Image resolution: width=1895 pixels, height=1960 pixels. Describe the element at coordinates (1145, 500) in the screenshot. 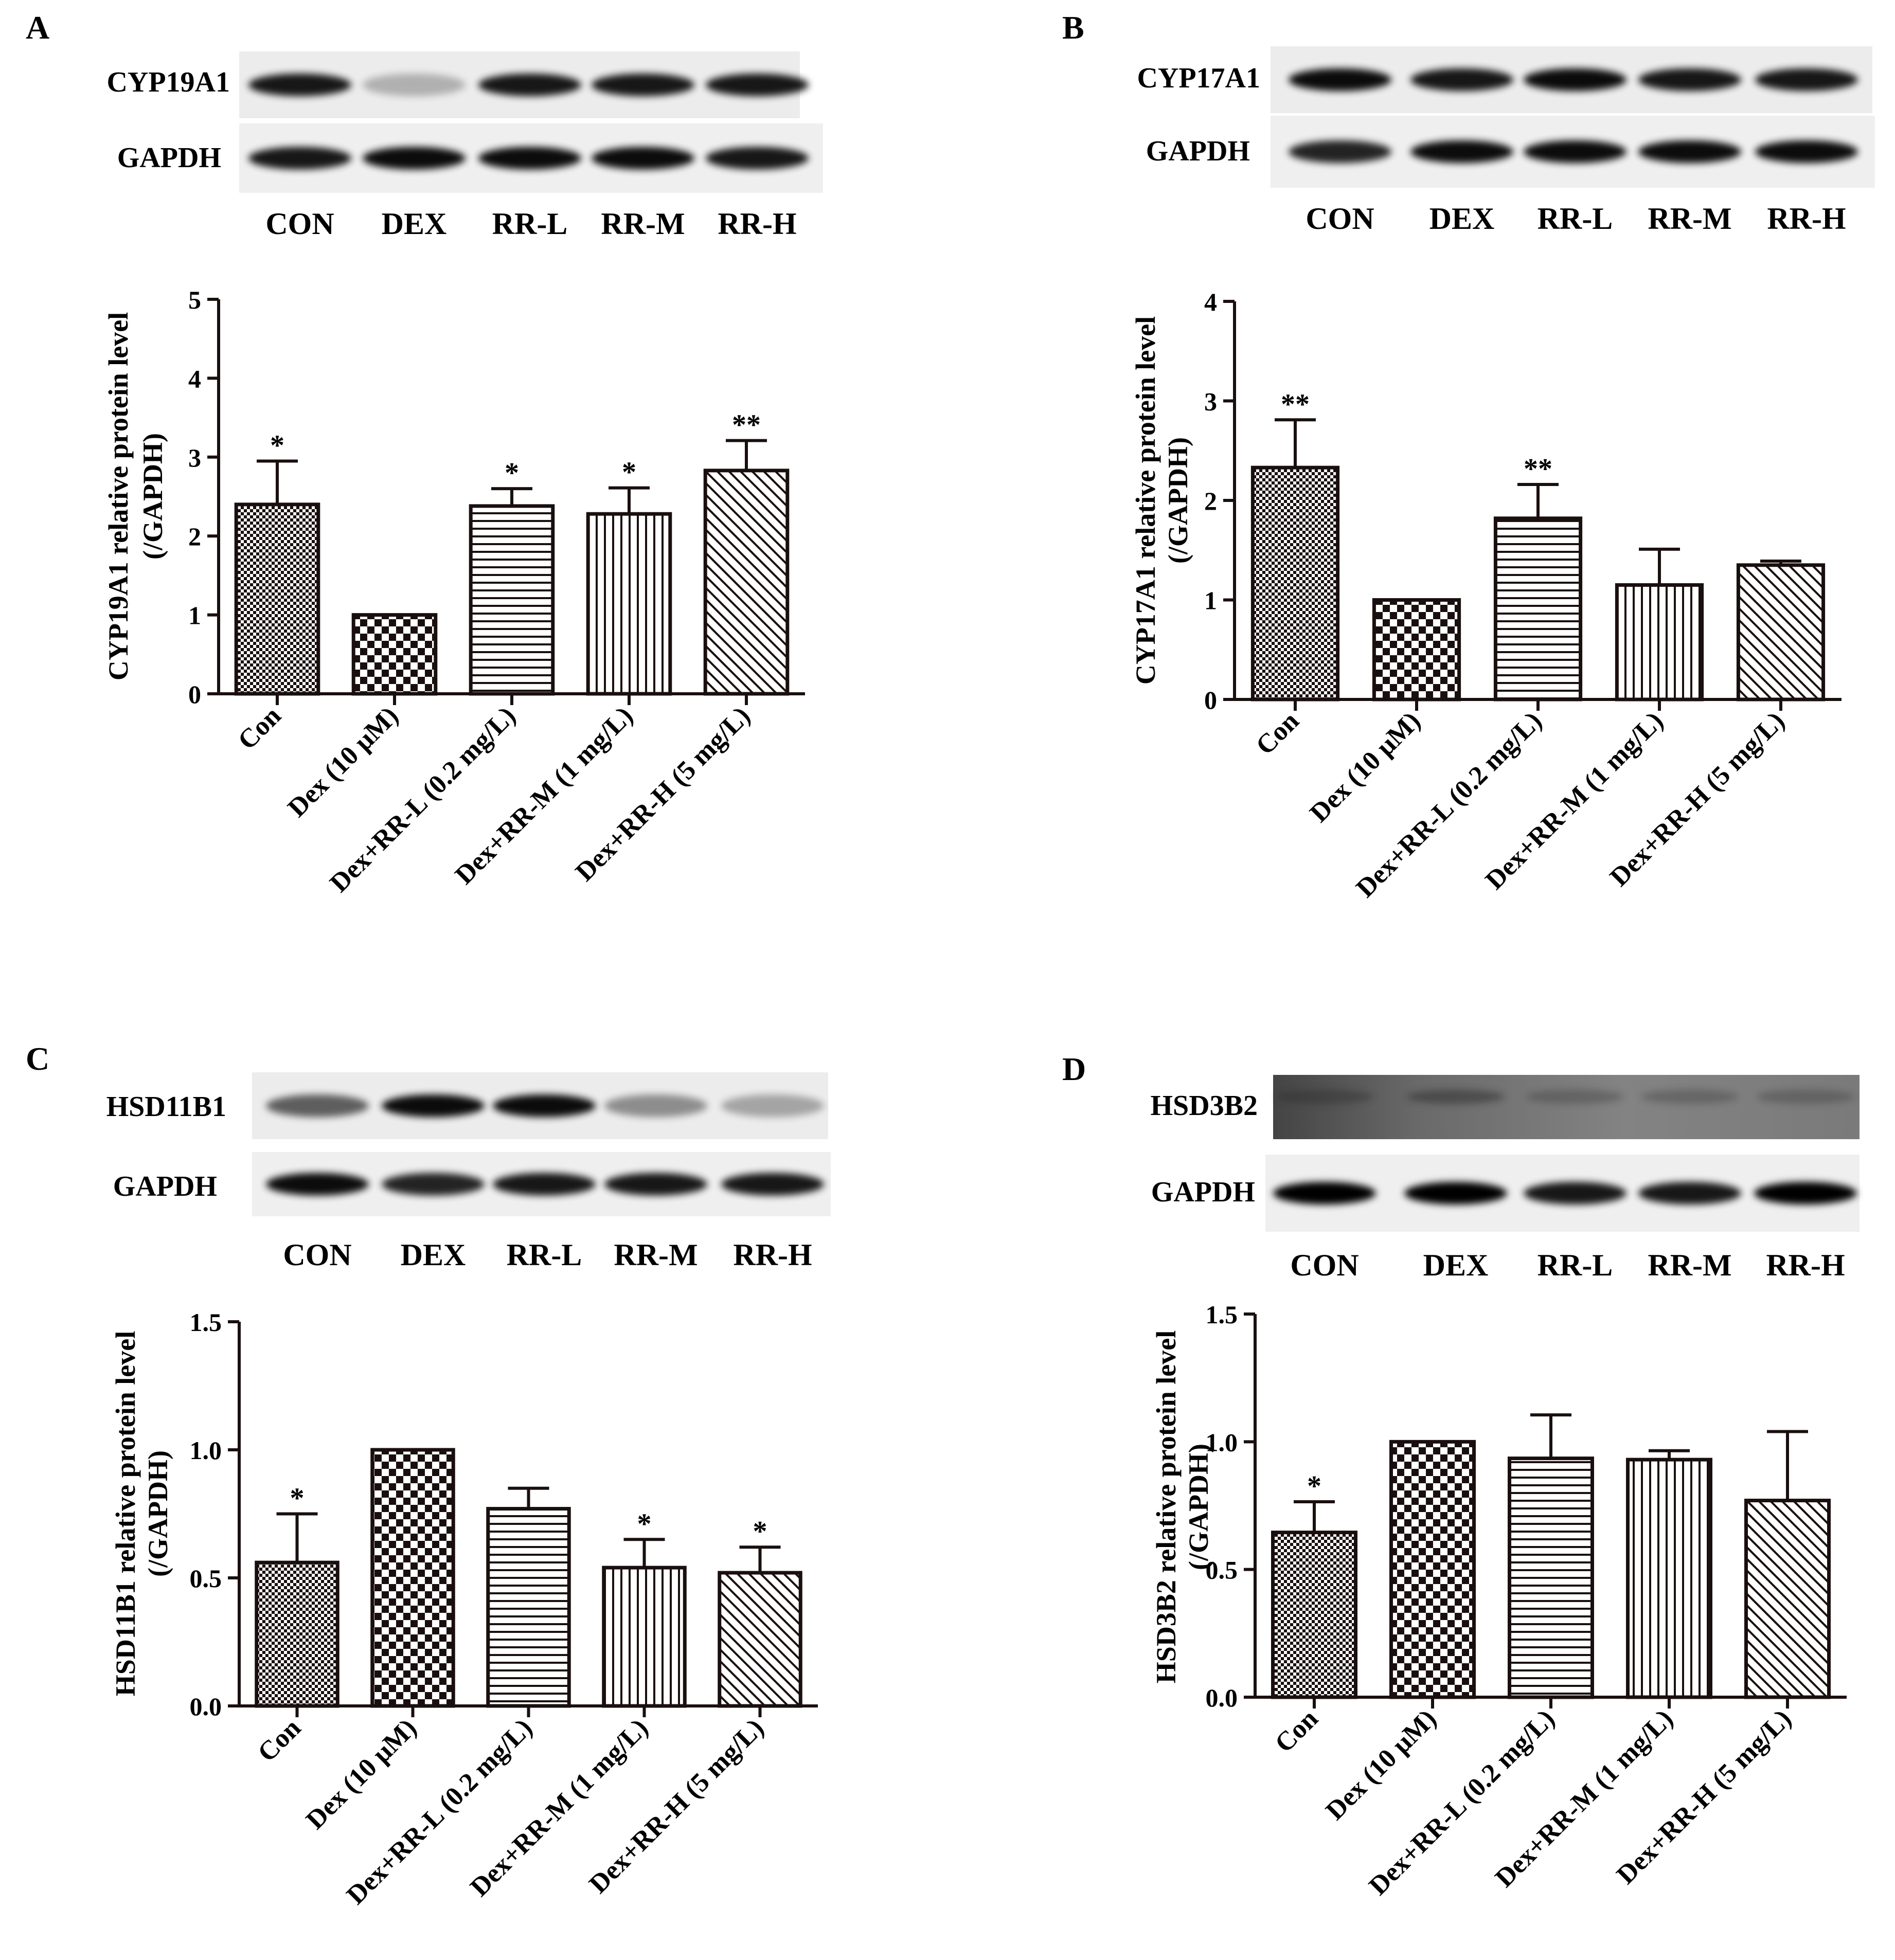

I see `y-axis-label: CYP17A1 relative protein level` at that location.